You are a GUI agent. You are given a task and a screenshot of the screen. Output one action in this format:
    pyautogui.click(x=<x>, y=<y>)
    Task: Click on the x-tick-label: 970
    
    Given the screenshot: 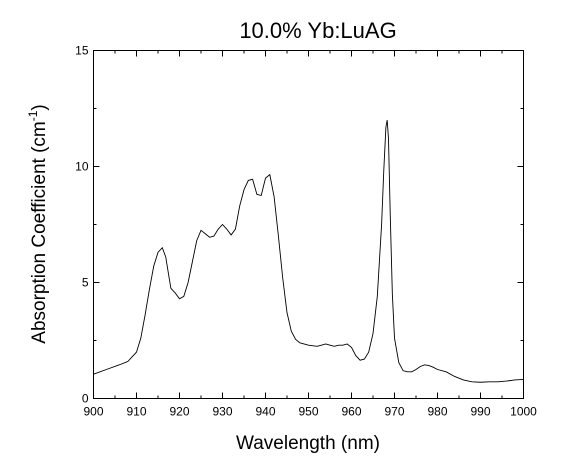 What is the action you would take?
    pyautogui.click(x=394, y=412)
    